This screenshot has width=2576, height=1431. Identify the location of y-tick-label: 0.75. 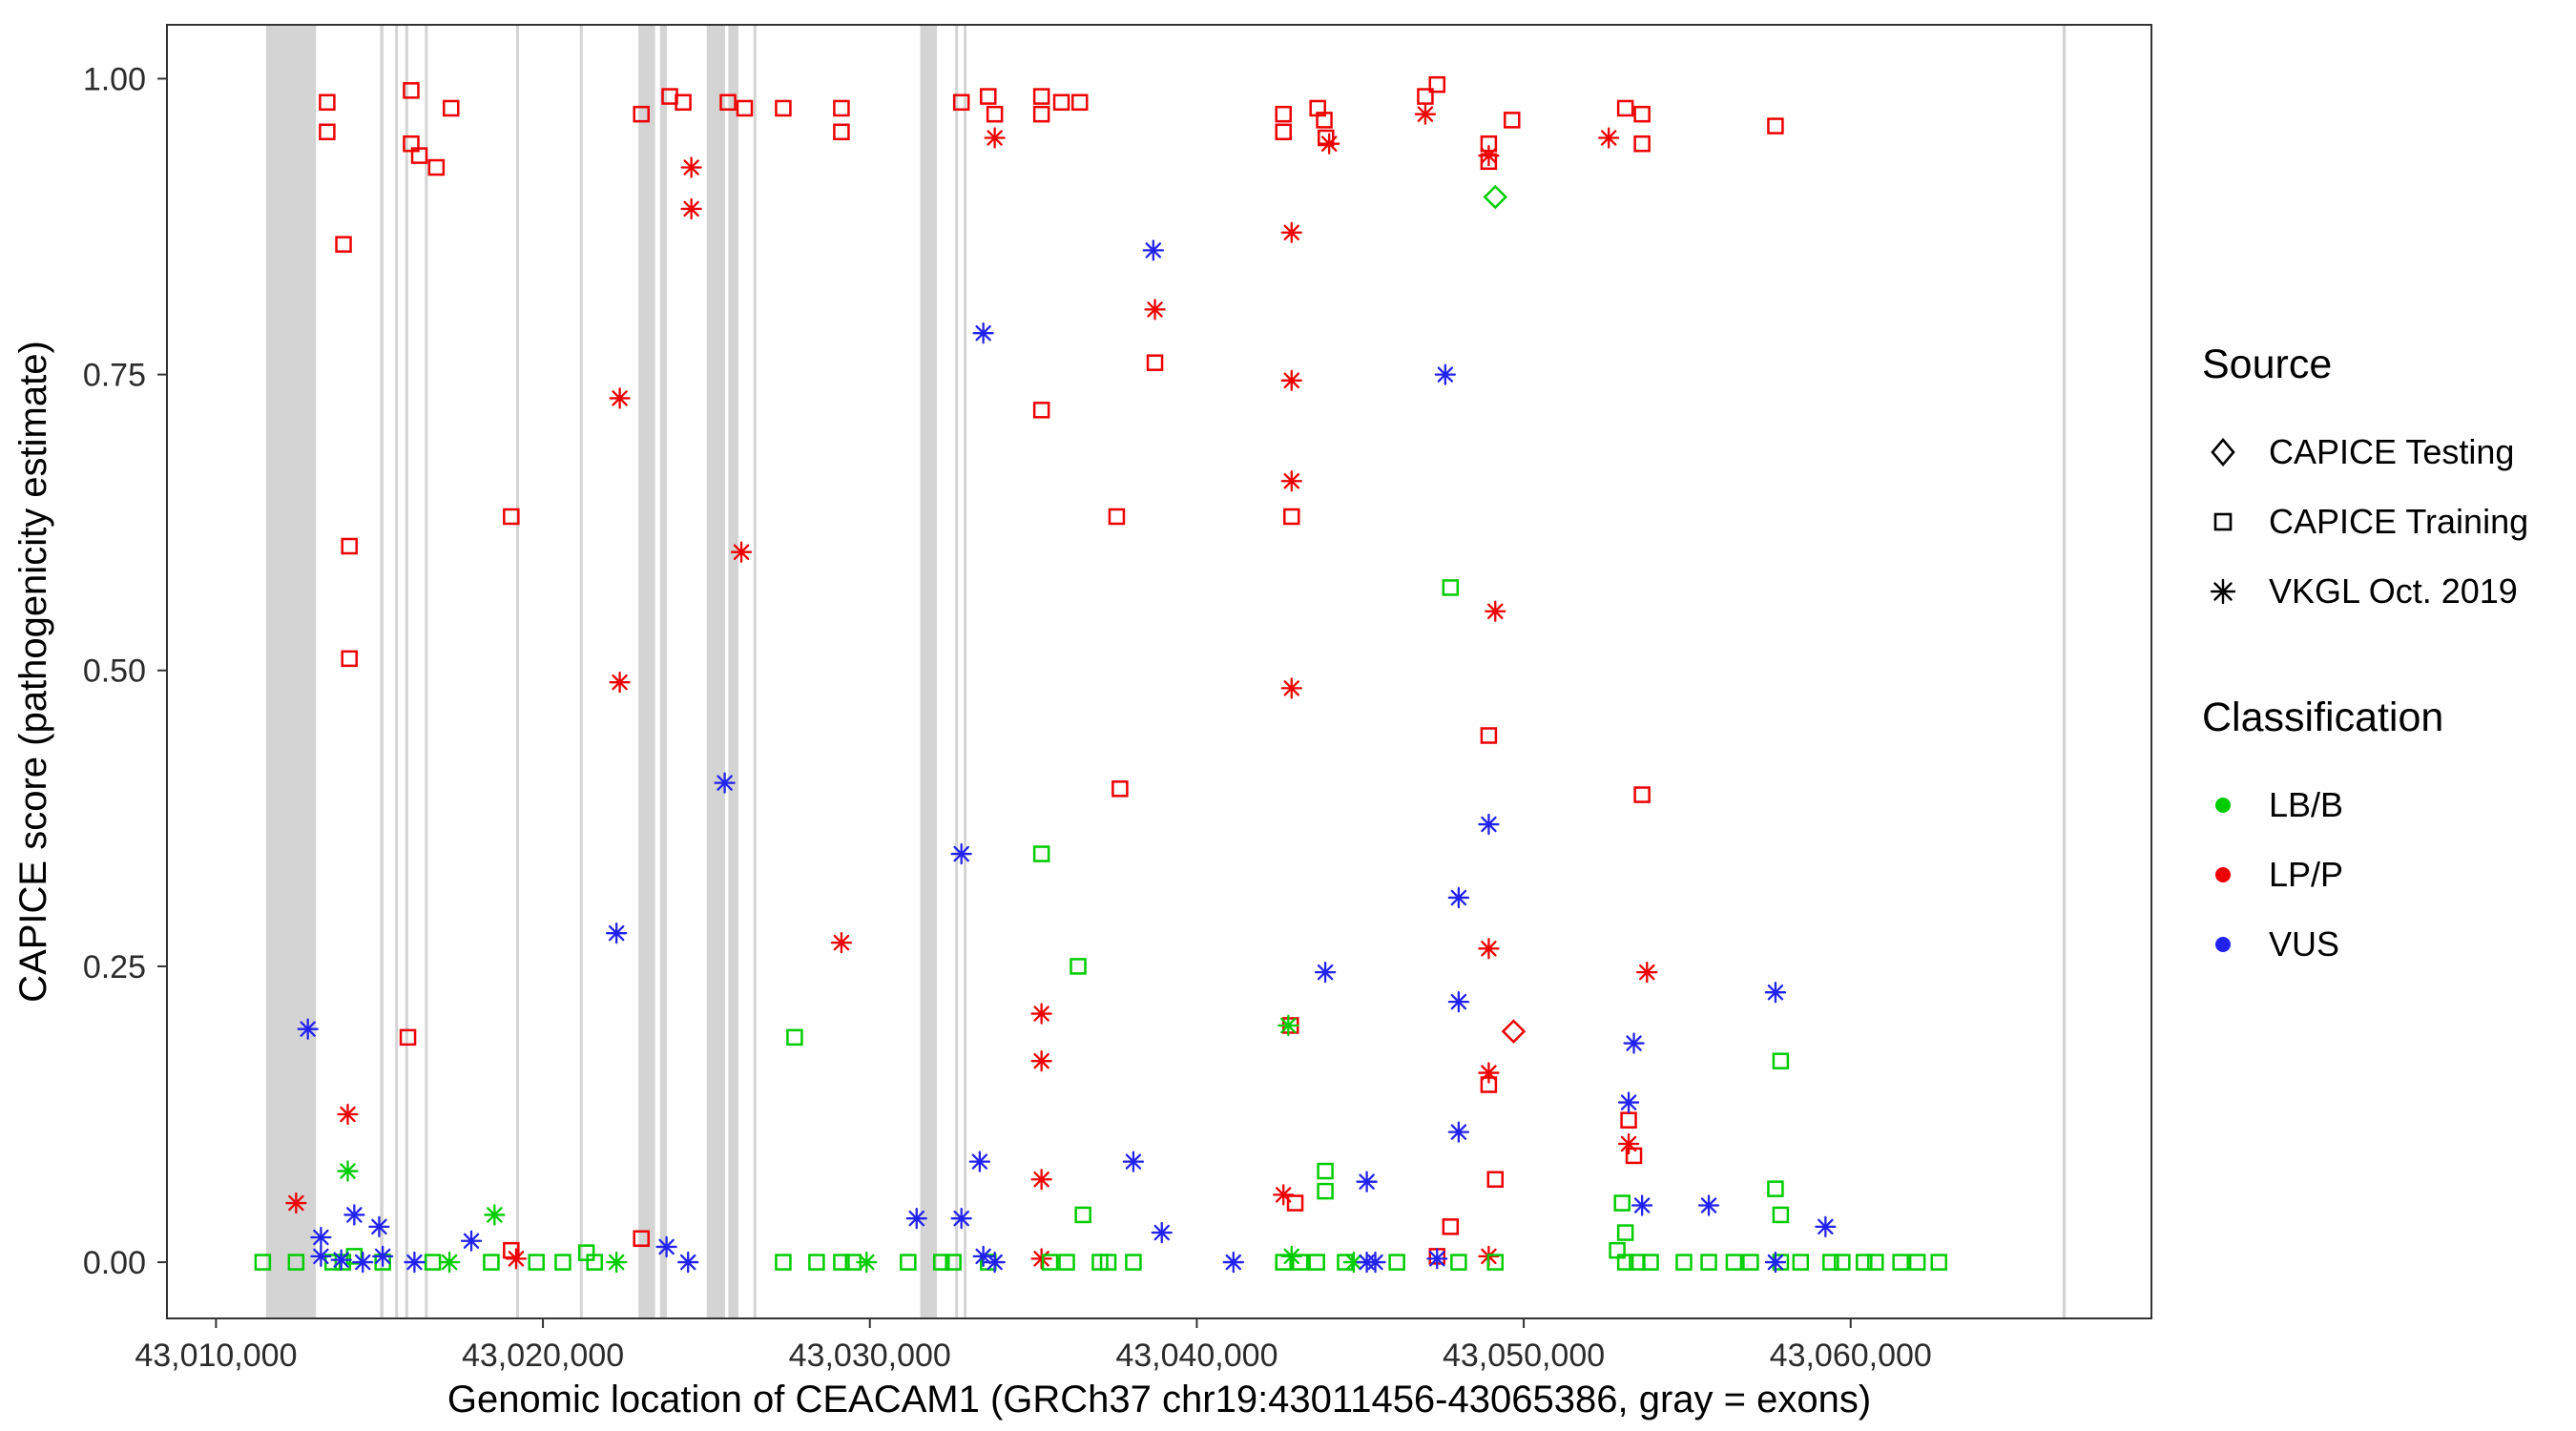
(114, 376).